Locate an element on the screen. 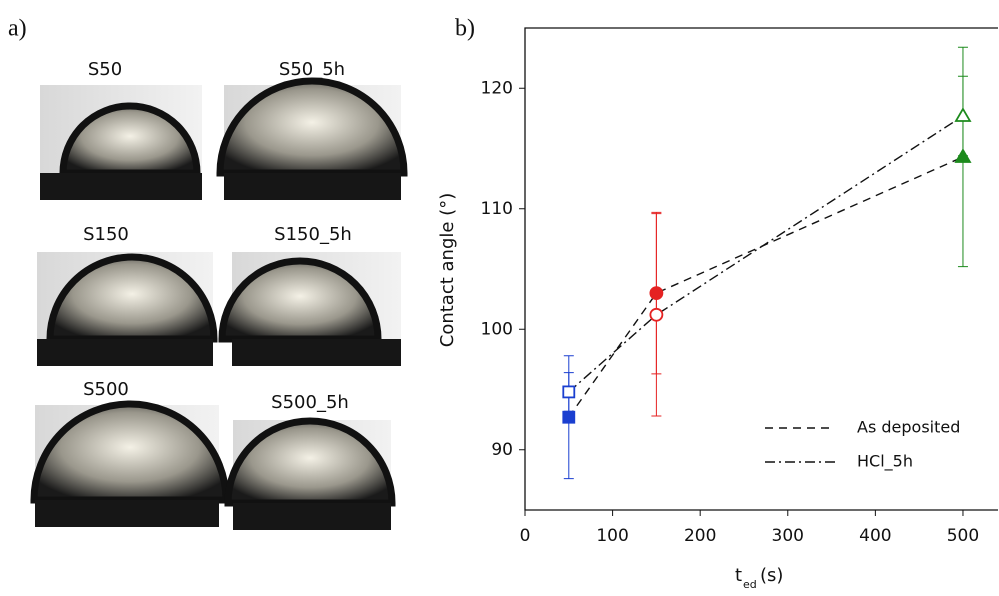  y-axis-label: Contact angle (°) is located at coordinates (447, 270).